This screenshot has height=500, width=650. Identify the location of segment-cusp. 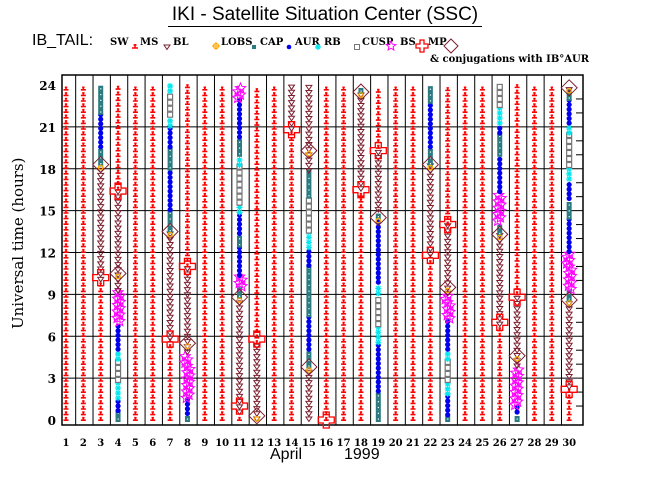
(187, 376).